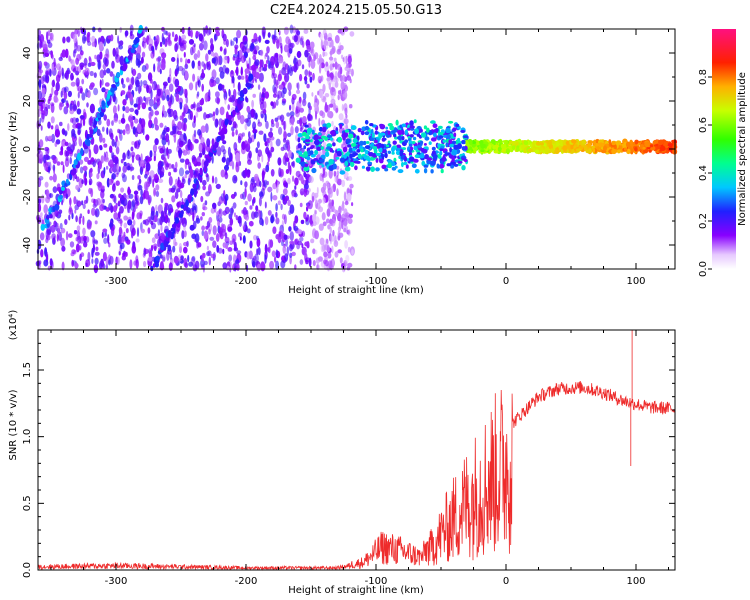 The width and height of the screenshot is (750, 600). Describe the element at coordinates (703, 269) in the screenshot. I see `colorbar-tick-label: 0.0` at that location.